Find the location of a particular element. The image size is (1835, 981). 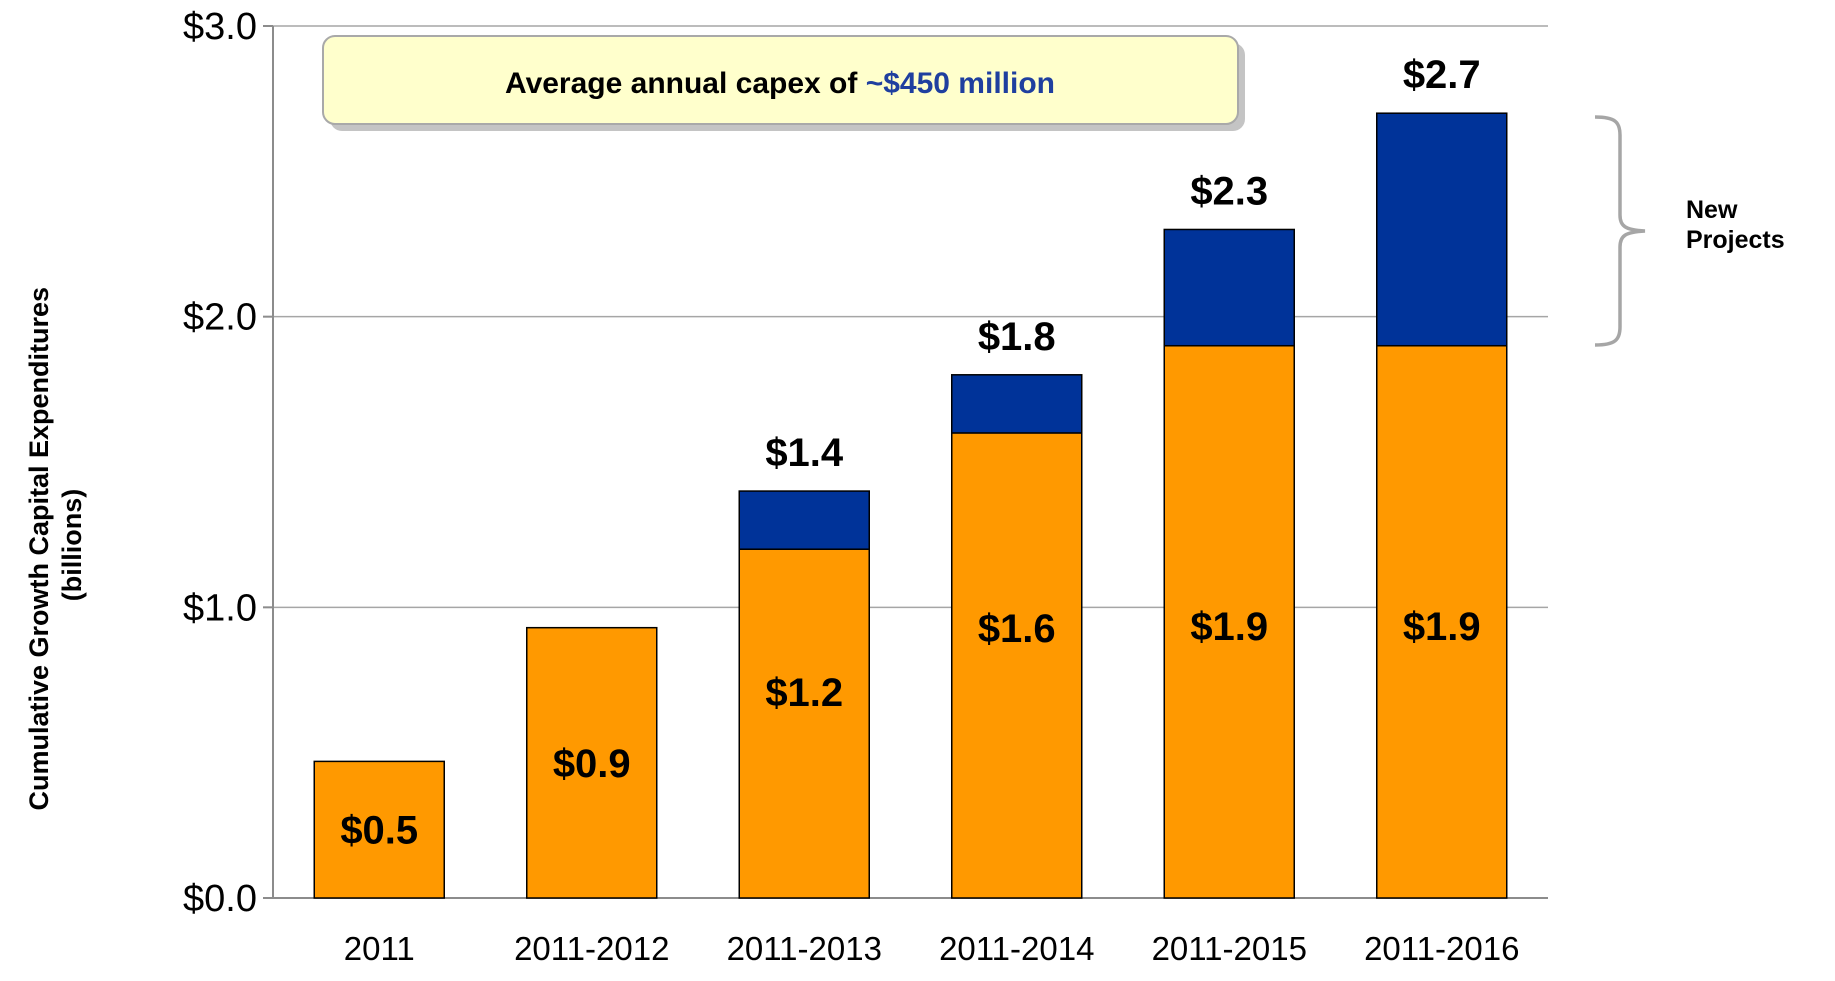

brace-label: New Projects is located at coordinates (1735, 225).